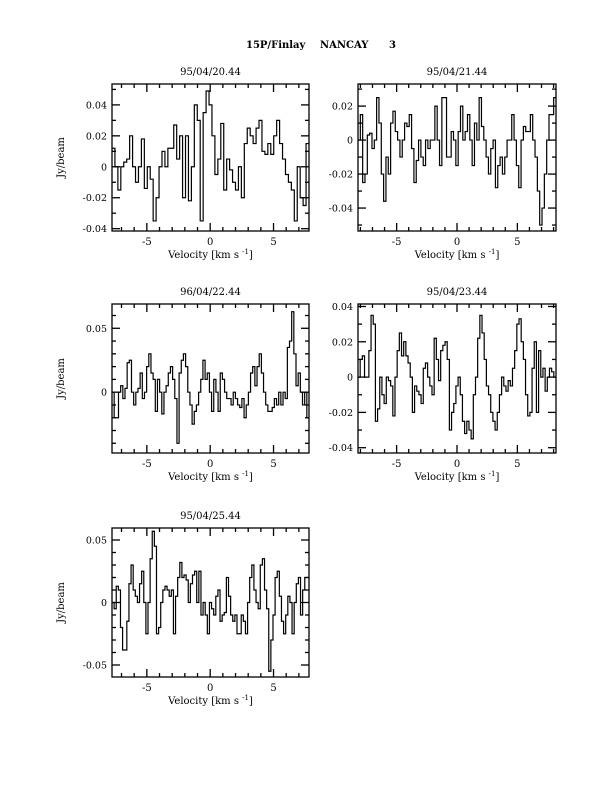 This screenshot has width=612, height=792. What do you see at coordinates (210, 72) in the screenshot?
I see `panel-title: 95/04/20.44` at bounding box center [210, 72].